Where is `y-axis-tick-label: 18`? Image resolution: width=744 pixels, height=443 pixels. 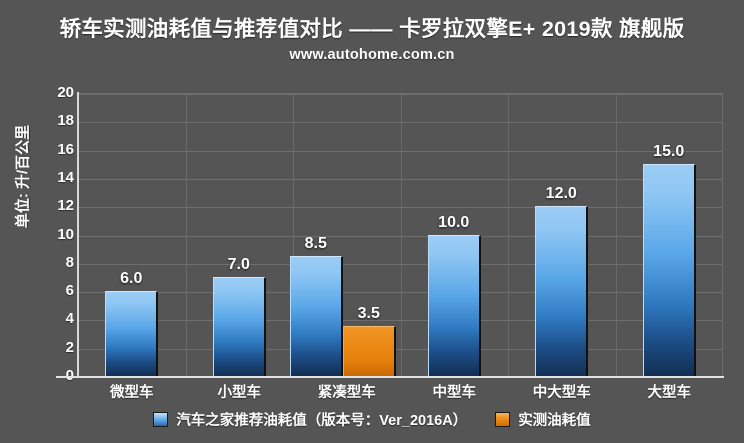 y-axis-tick-label: 18 is located at coordinates (65, 121).